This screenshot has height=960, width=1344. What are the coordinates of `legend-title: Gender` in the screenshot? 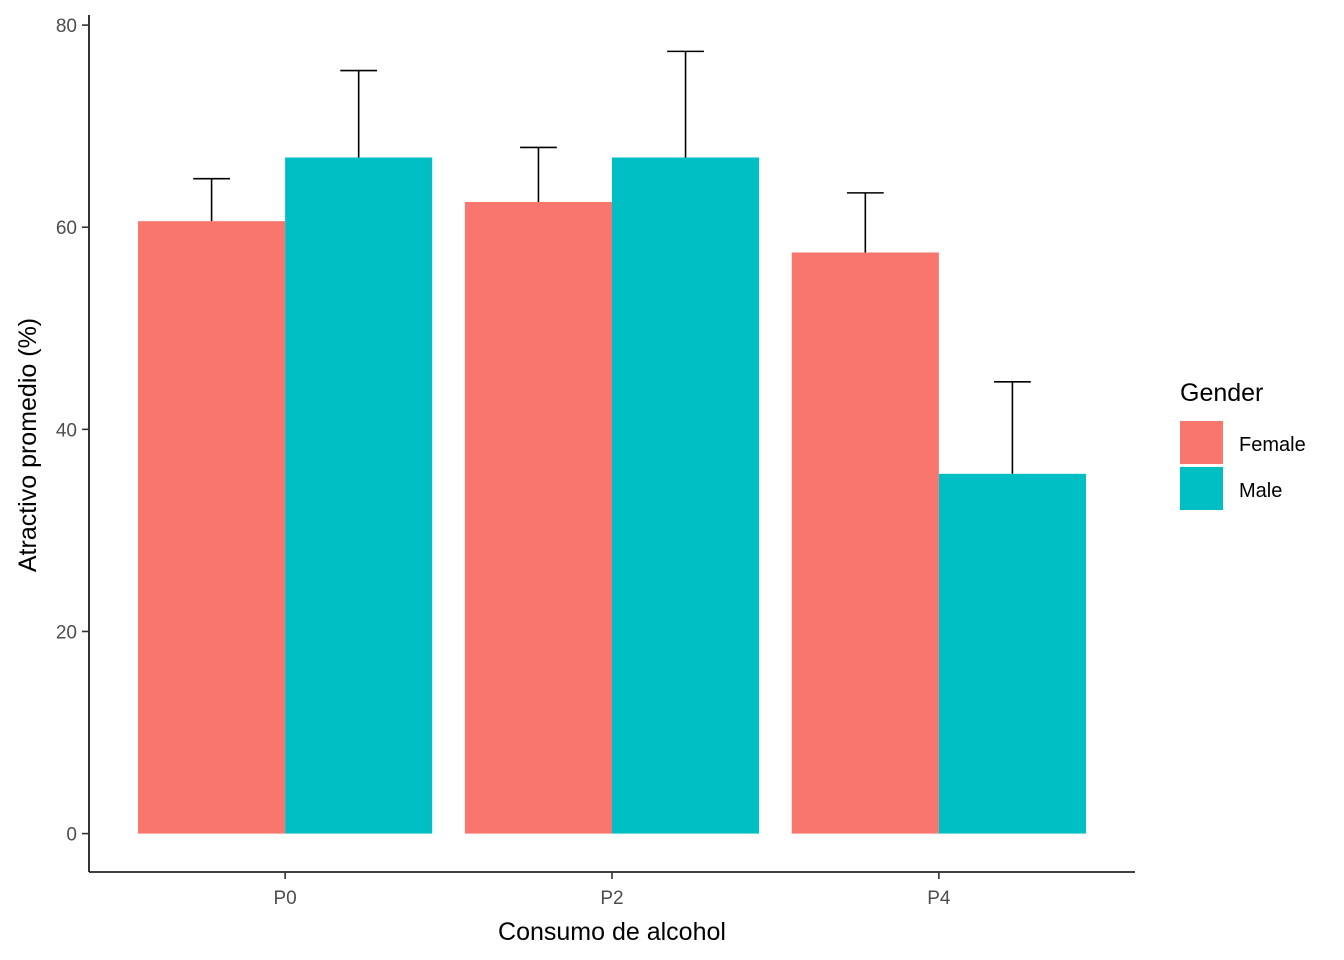 It's located at (1221, 393).